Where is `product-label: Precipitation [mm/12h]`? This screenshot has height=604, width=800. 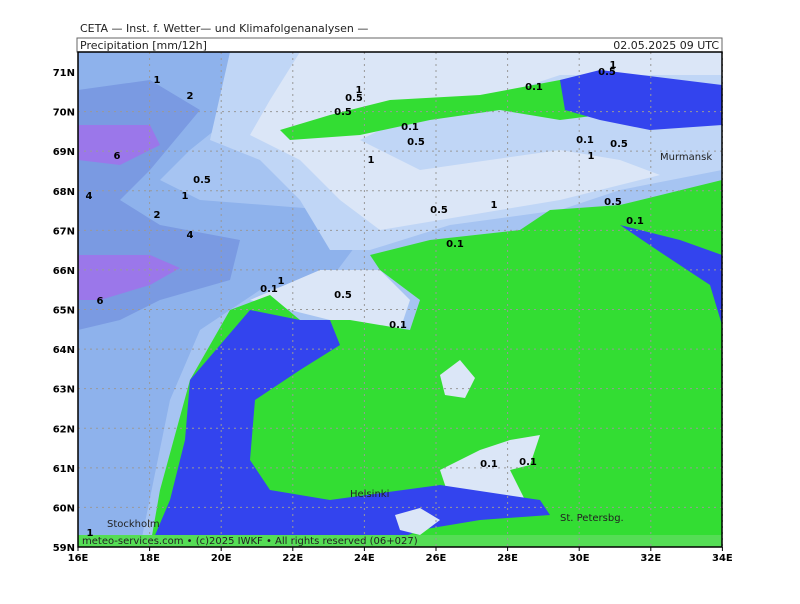
product-label: Precipitation [mm/12h] is located at coordinates (143, 45).